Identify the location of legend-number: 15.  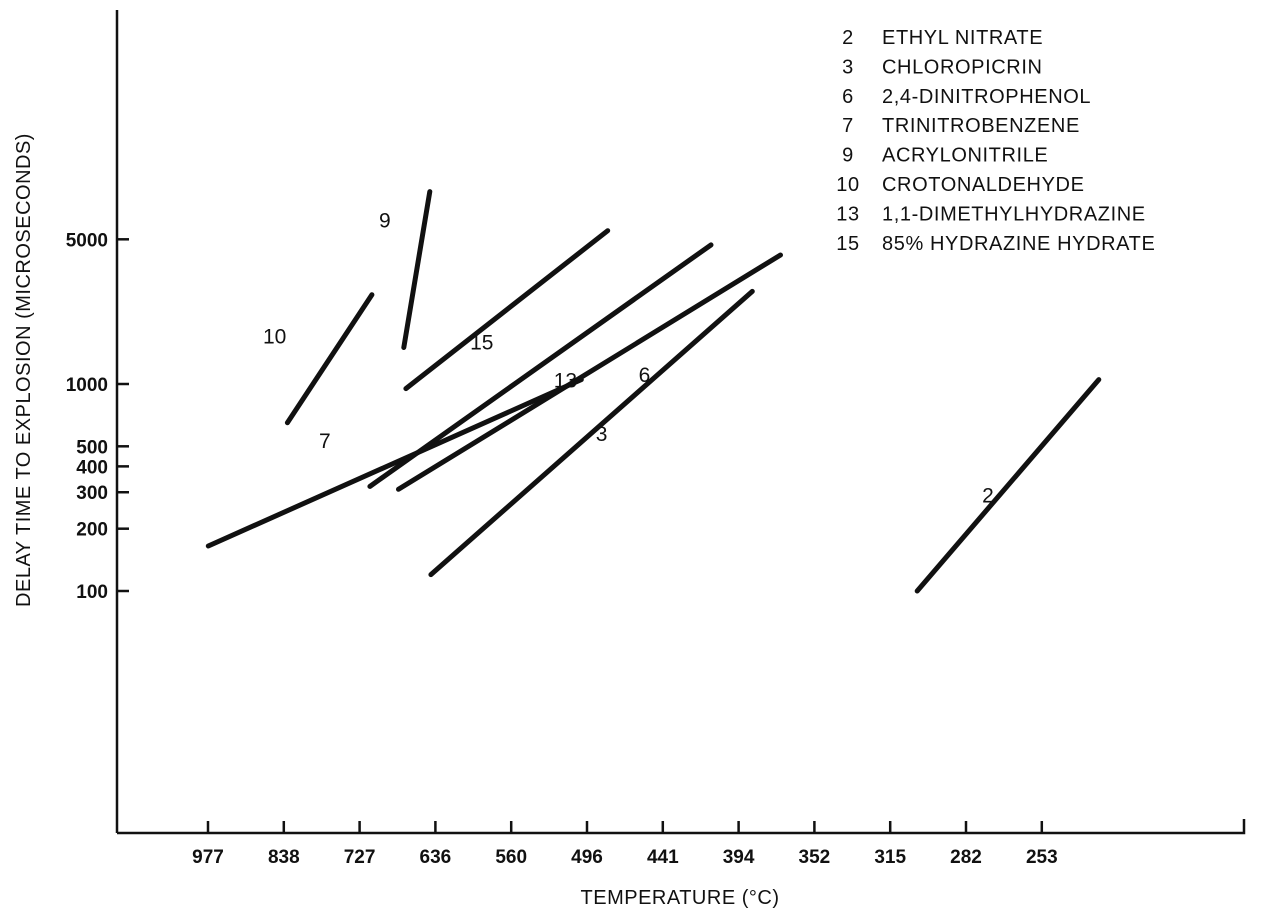
(847, 244).